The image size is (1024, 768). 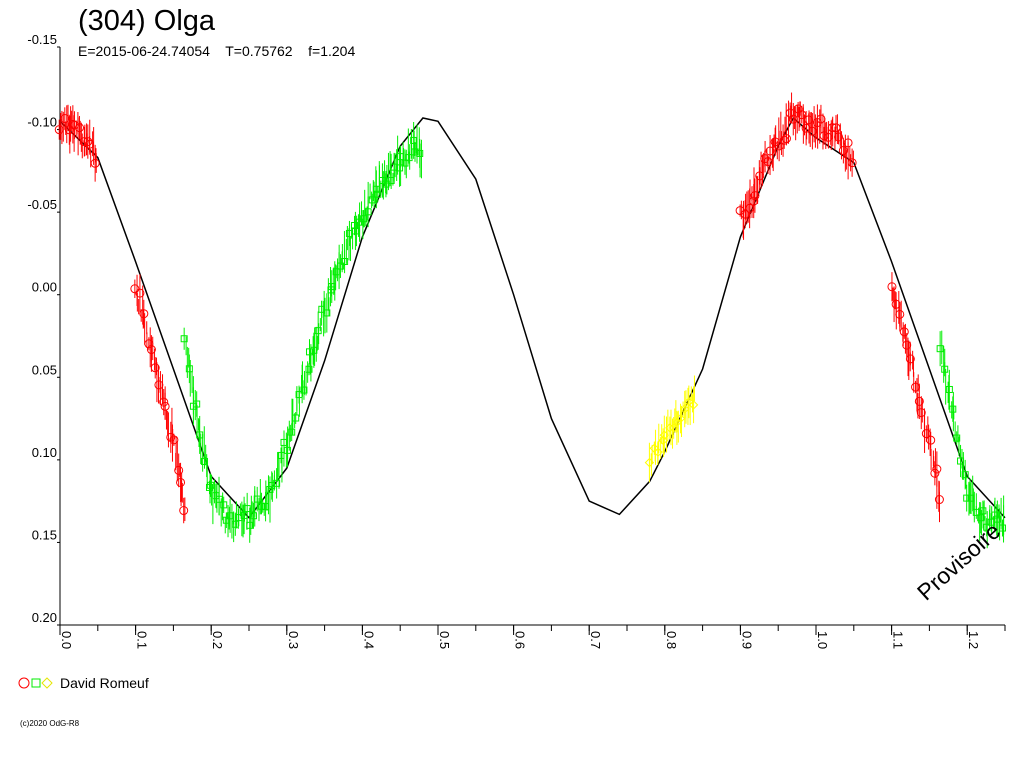 What do you see at coordinates (42, 204) in the screenshot?
I see `y-tick-label: -0.05` at bounding box center [42, 204].